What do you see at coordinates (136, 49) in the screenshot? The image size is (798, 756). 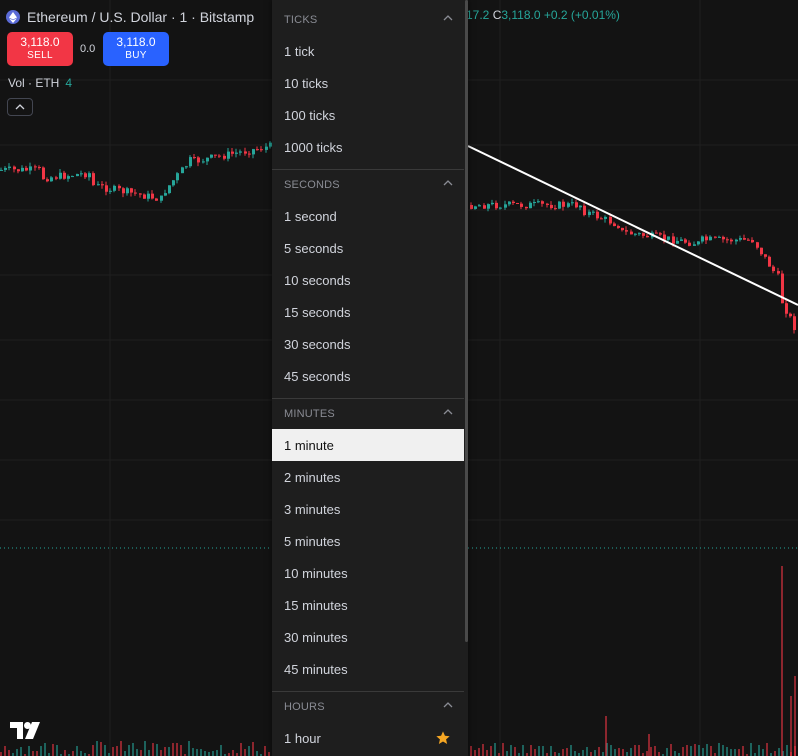 I see `buy-button: 3,118.0 BUY` at bounding box center [136, 49].